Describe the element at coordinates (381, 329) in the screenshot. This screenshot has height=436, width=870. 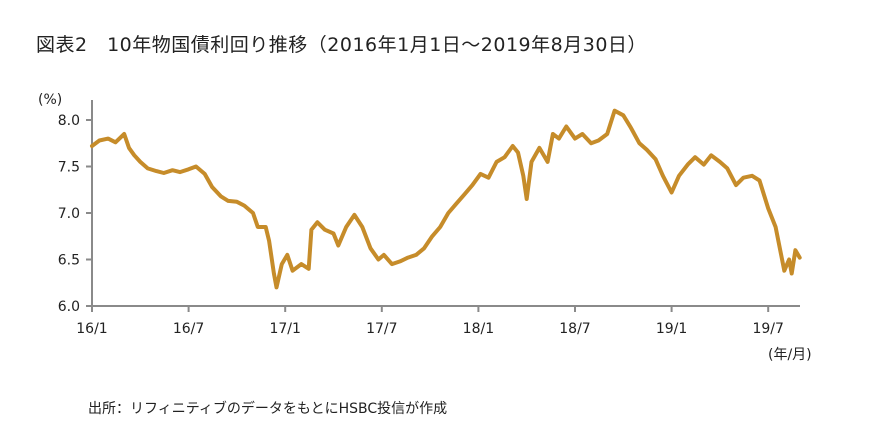
I see `x-tick-label: 17/7` at that location.